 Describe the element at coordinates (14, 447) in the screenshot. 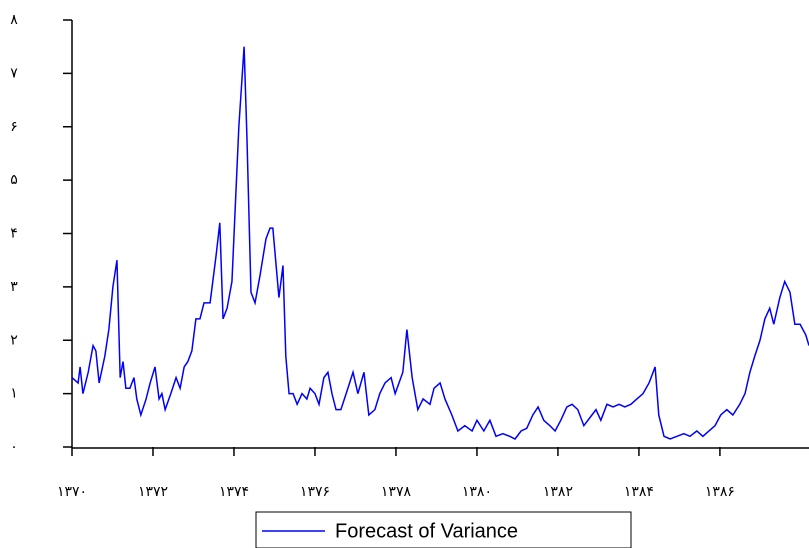

I see `y-tick-label: ۰` at that location.